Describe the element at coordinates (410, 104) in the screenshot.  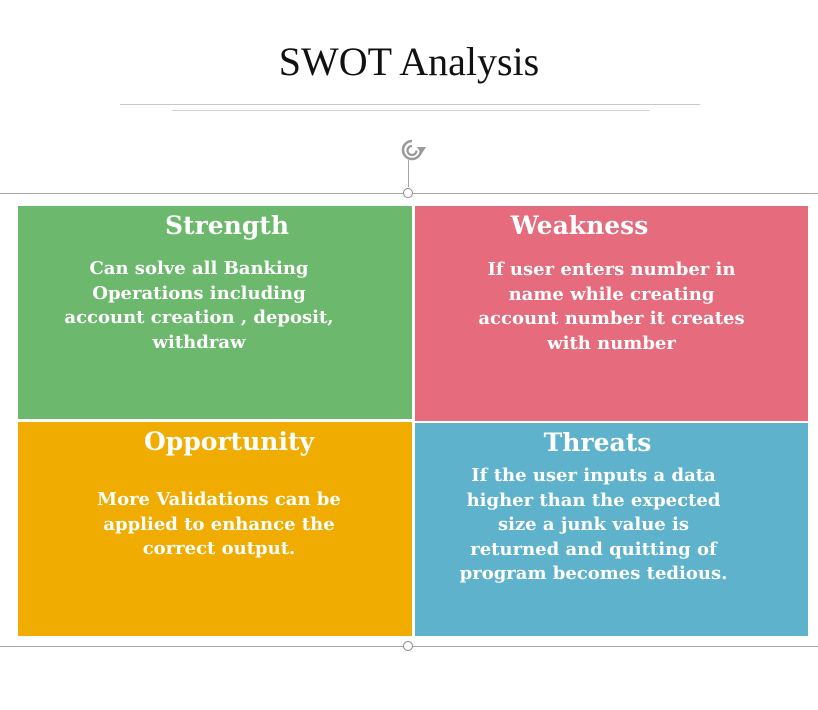
I see `title-underline` at that location.